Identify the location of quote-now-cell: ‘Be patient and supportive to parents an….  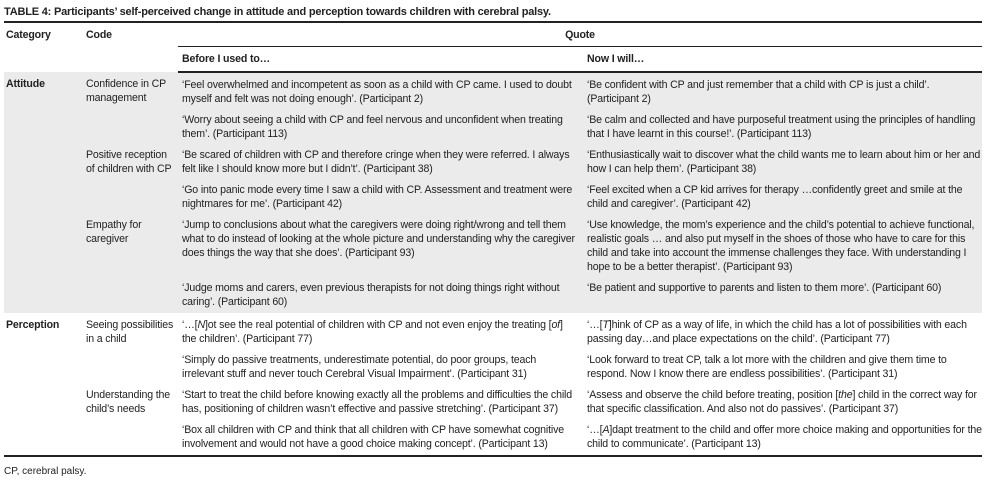
(782, 295).